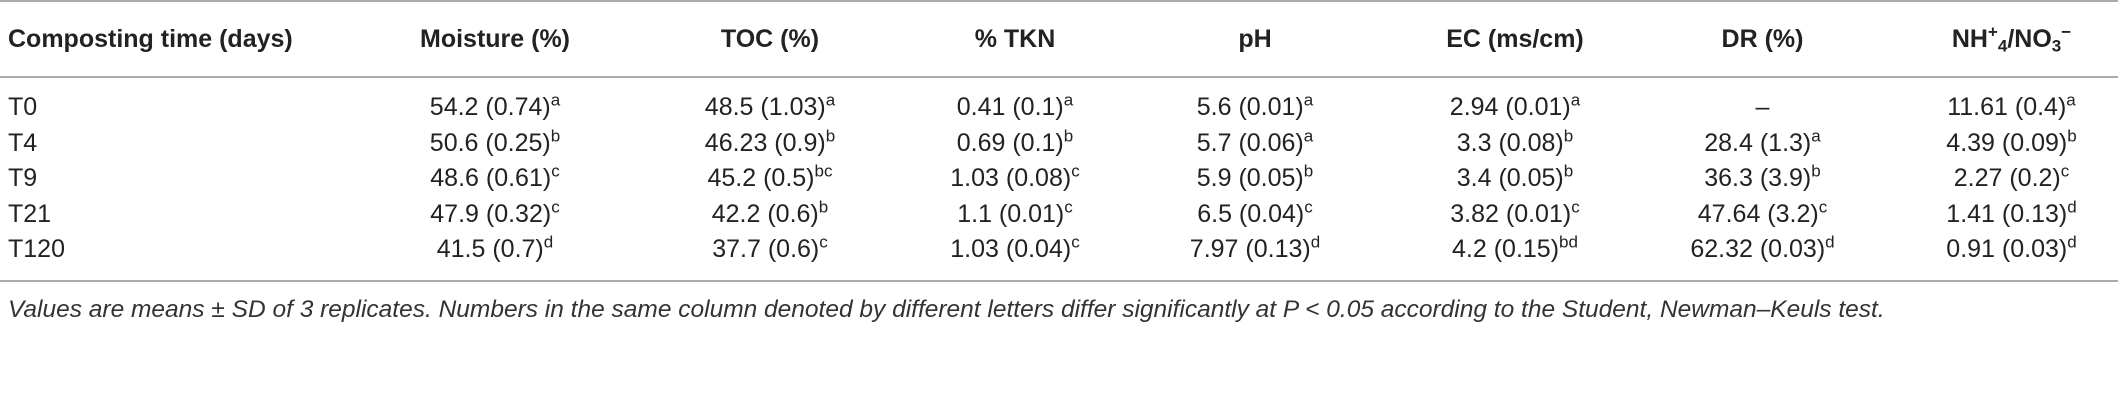 The image size is (2118, 418). I want to click on column-header: Moisture (%), so click(495, 38).